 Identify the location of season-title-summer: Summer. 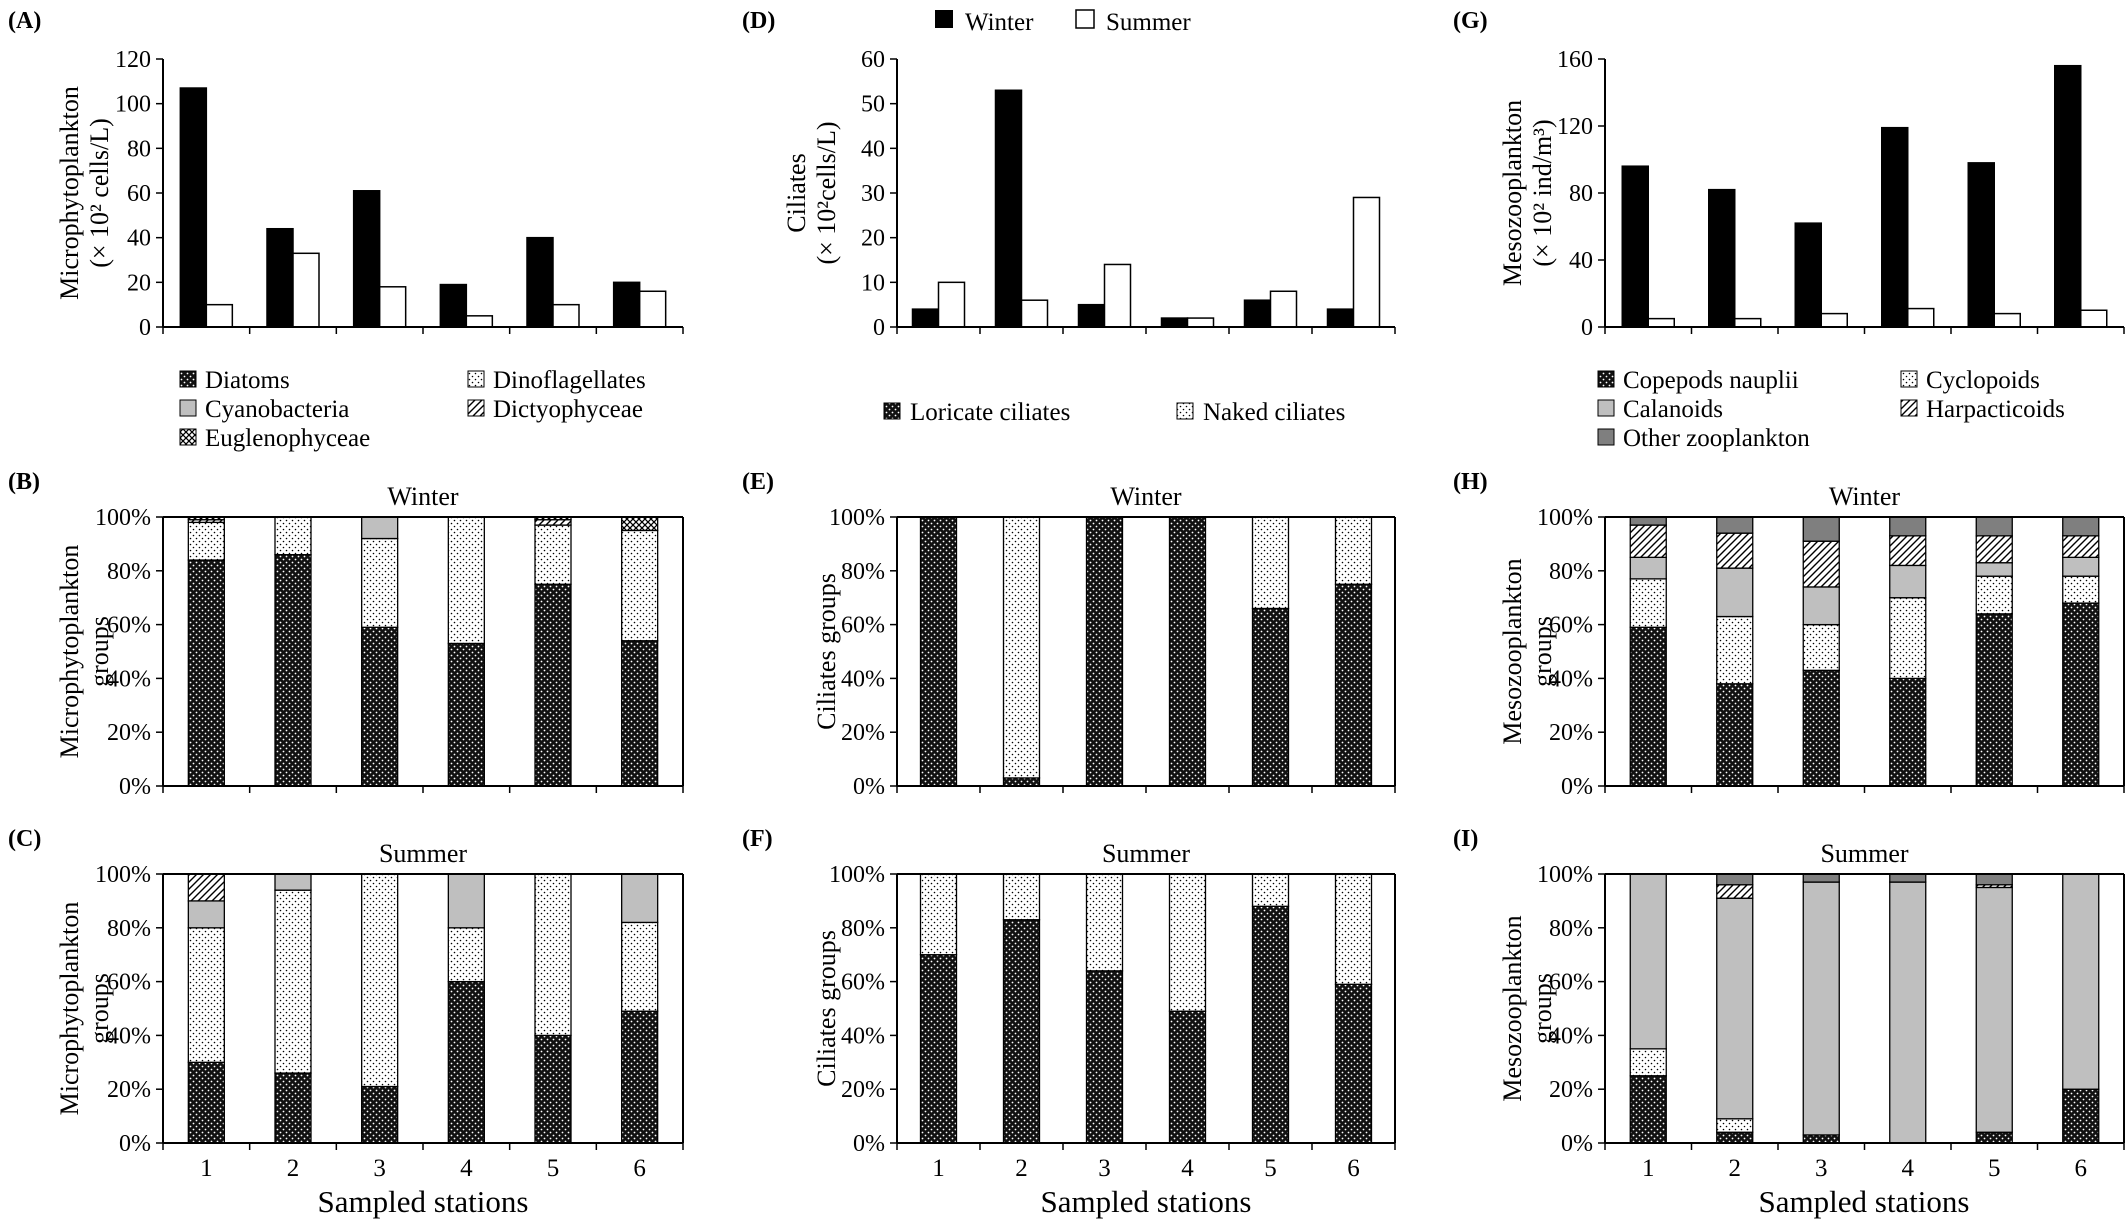
(1864, 853).